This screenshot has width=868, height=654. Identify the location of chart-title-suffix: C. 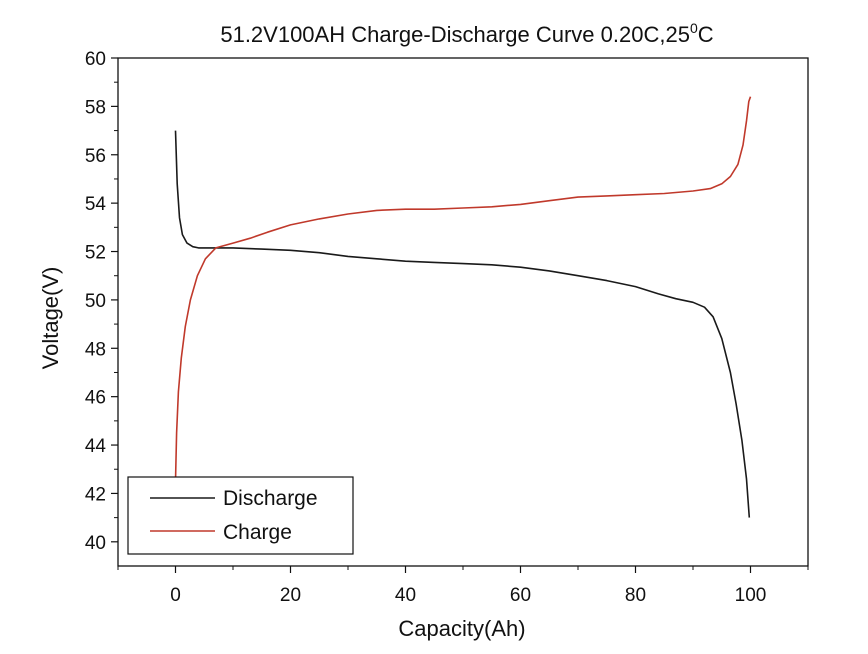
(706, 34).